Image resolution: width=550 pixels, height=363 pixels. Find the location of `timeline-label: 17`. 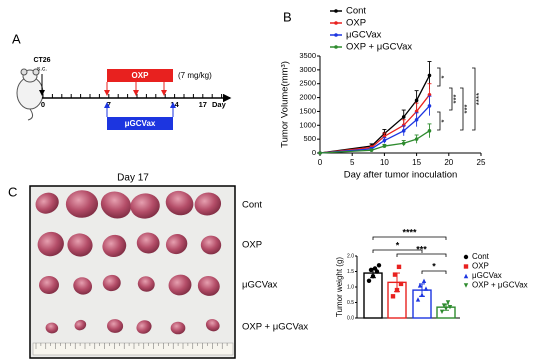

timeline-label: 17 is located at coordinates (203, 104).